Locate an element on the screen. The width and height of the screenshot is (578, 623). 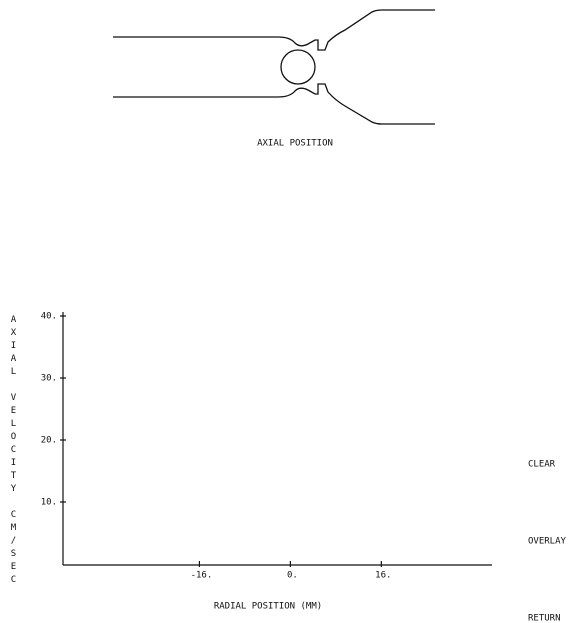
menu-item: CLEAR is located at coordinates (542, 465).